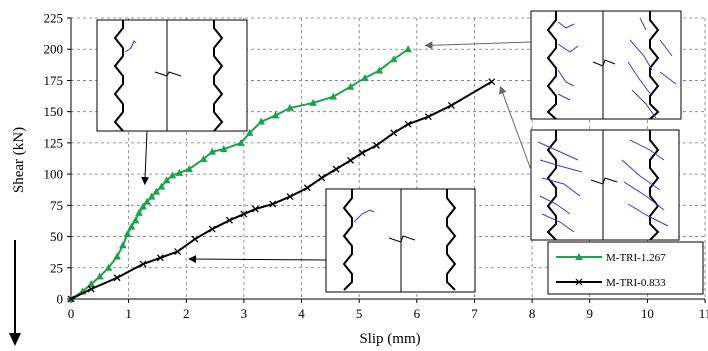 The width and height of the screenshot is (708, 351). Describe the element at coordinates (636, 283) in the screenshot. I see `svg-text: M-TRI-0.833` at that location.